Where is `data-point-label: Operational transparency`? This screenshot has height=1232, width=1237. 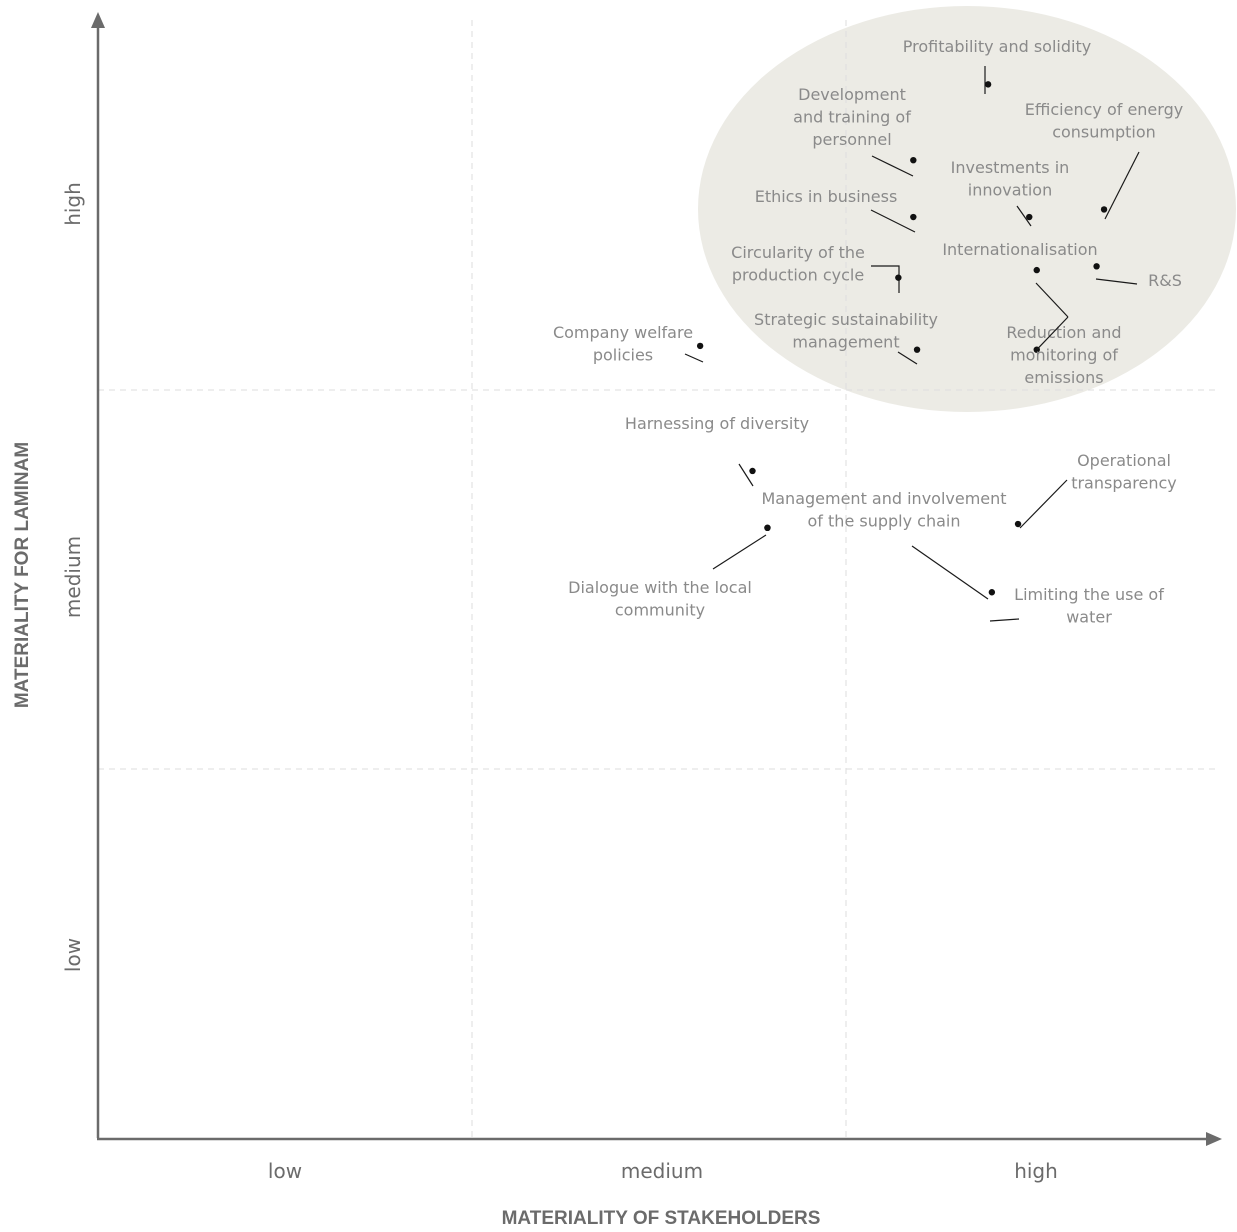
data-point-label: Operational transparency is located at coordinates (1124, 472).